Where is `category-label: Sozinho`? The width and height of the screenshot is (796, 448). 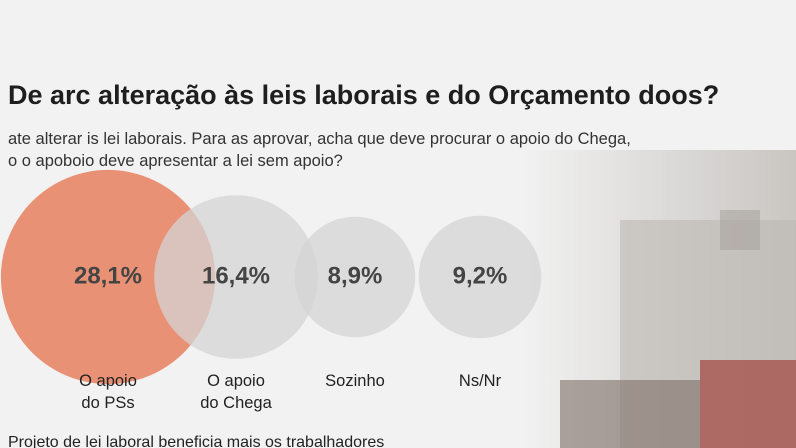
category-label: Sozinho is located at coordinates (355, 381).